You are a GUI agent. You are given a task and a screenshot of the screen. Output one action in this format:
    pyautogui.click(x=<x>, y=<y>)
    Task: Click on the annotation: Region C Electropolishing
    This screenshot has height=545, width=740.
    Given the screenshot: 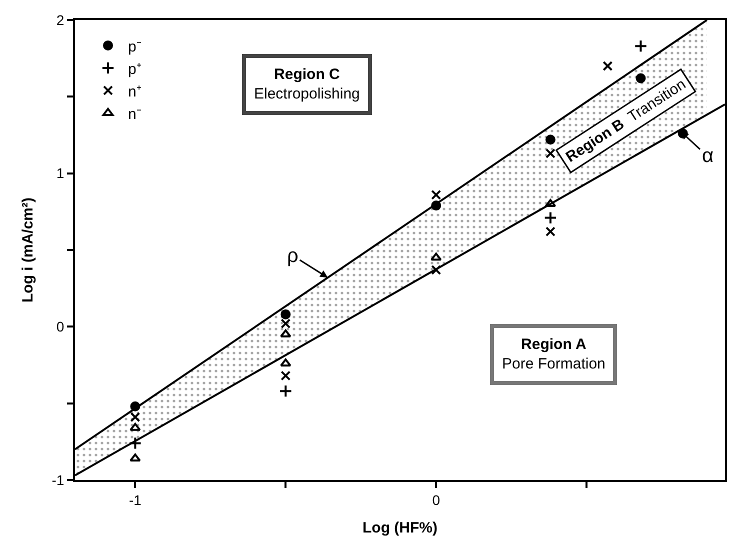 What is the action you would take?
    pyautogui.click(x=307, y=84)
    